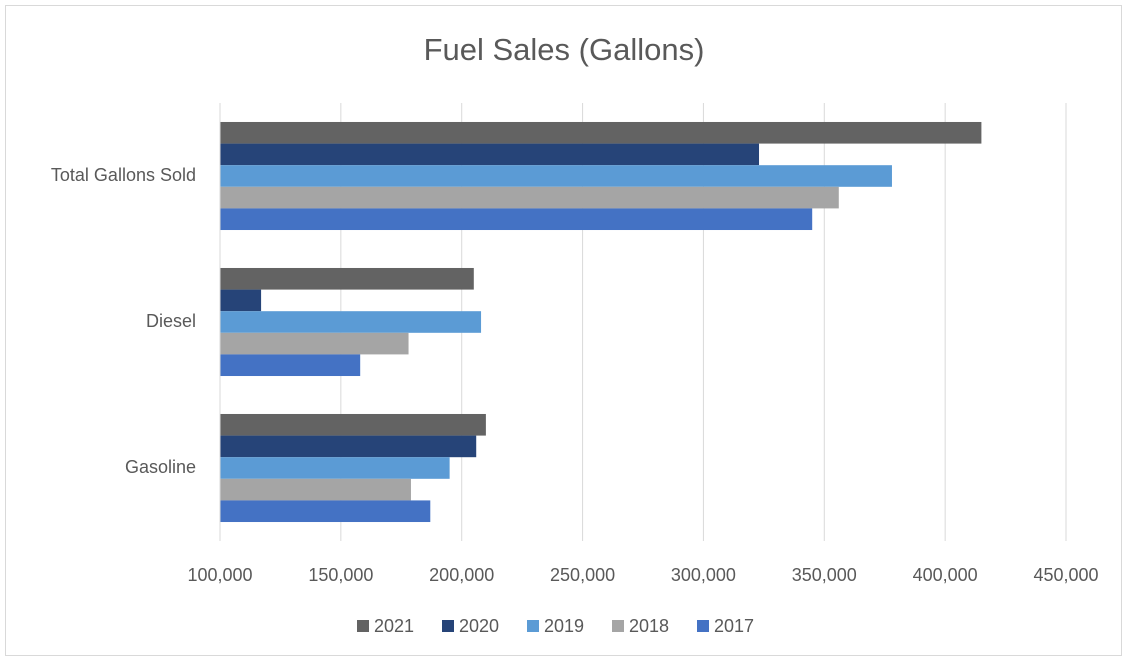 The height and width of the screenshot is (667, 1128). Describe the element at coordinates (1065, 575) in the screenshot. I see `x-tick-label: 450,000` at that location.